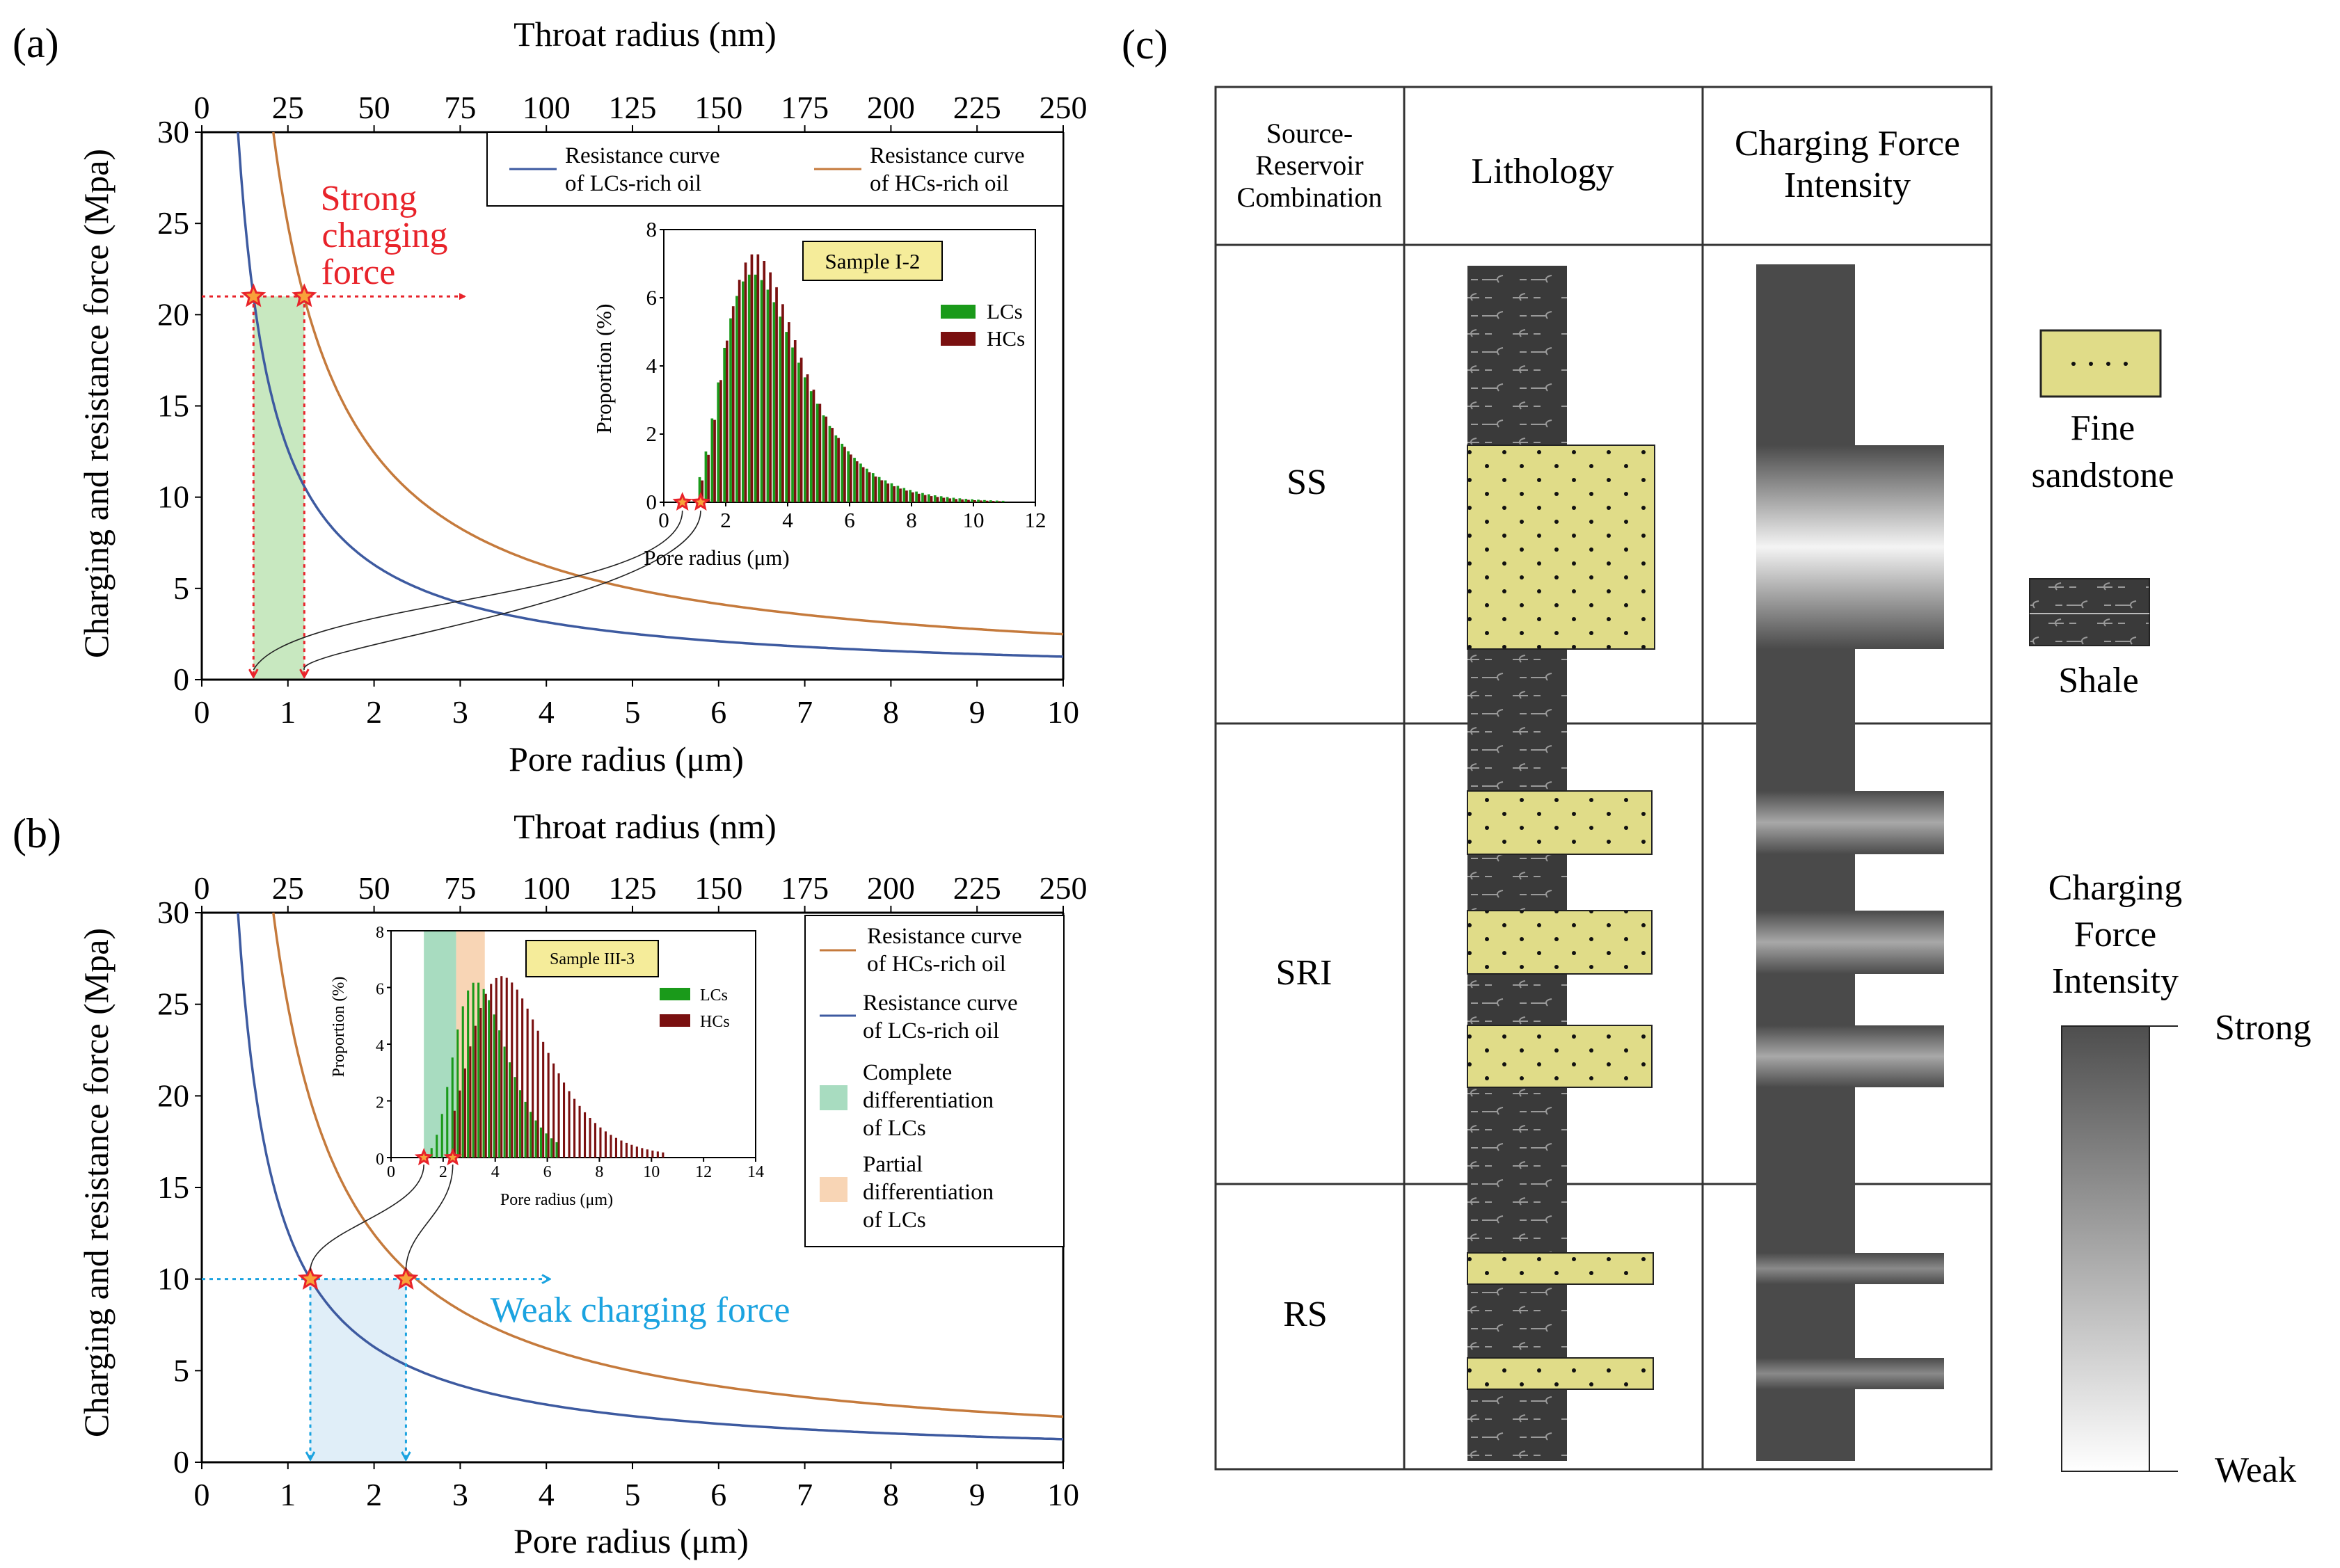 Image resolution: width=2340 pixels, height=1568 pixels. I want to click on inset-x-tick-label: 6, so click(547, 1172).